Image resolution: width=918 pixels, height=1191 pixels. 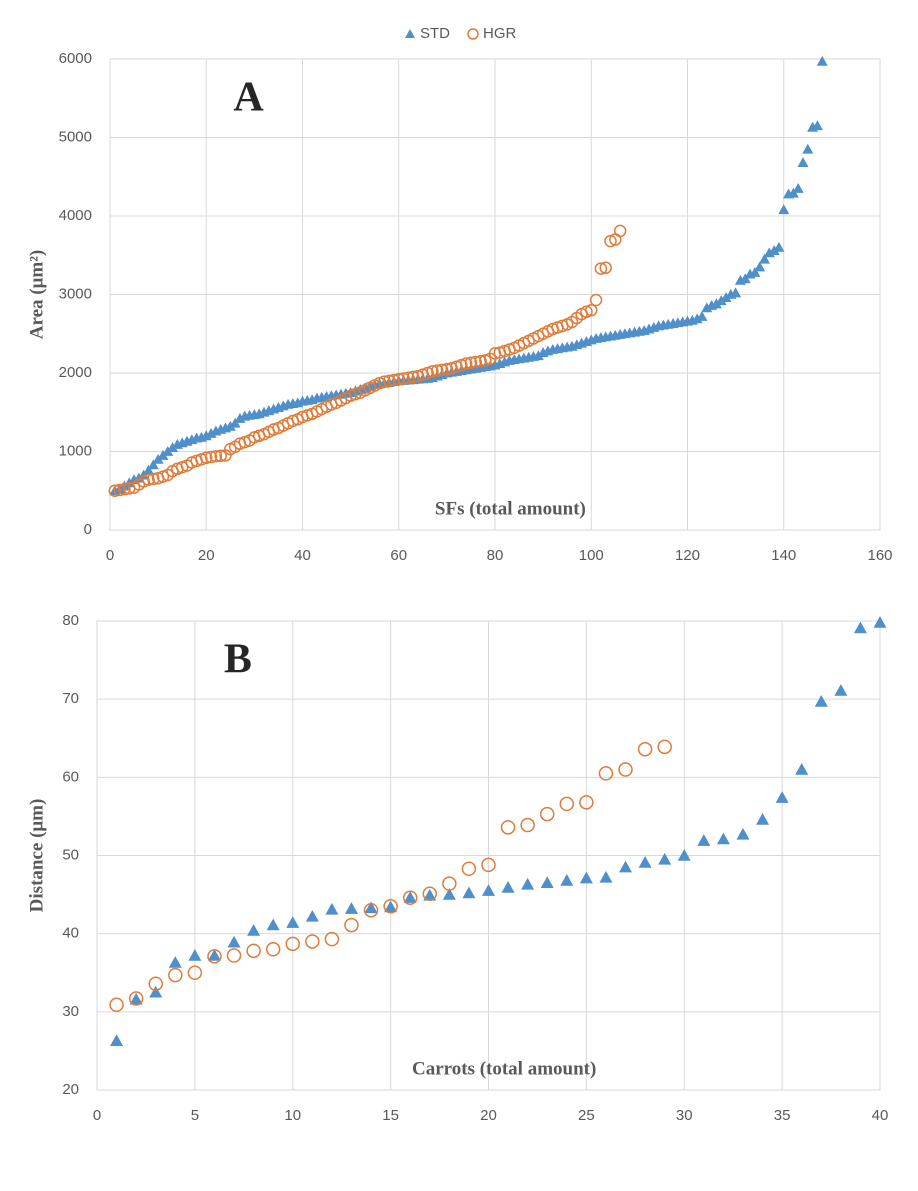 I want to click on legend-label: HGR, so click(x=500, y=33).